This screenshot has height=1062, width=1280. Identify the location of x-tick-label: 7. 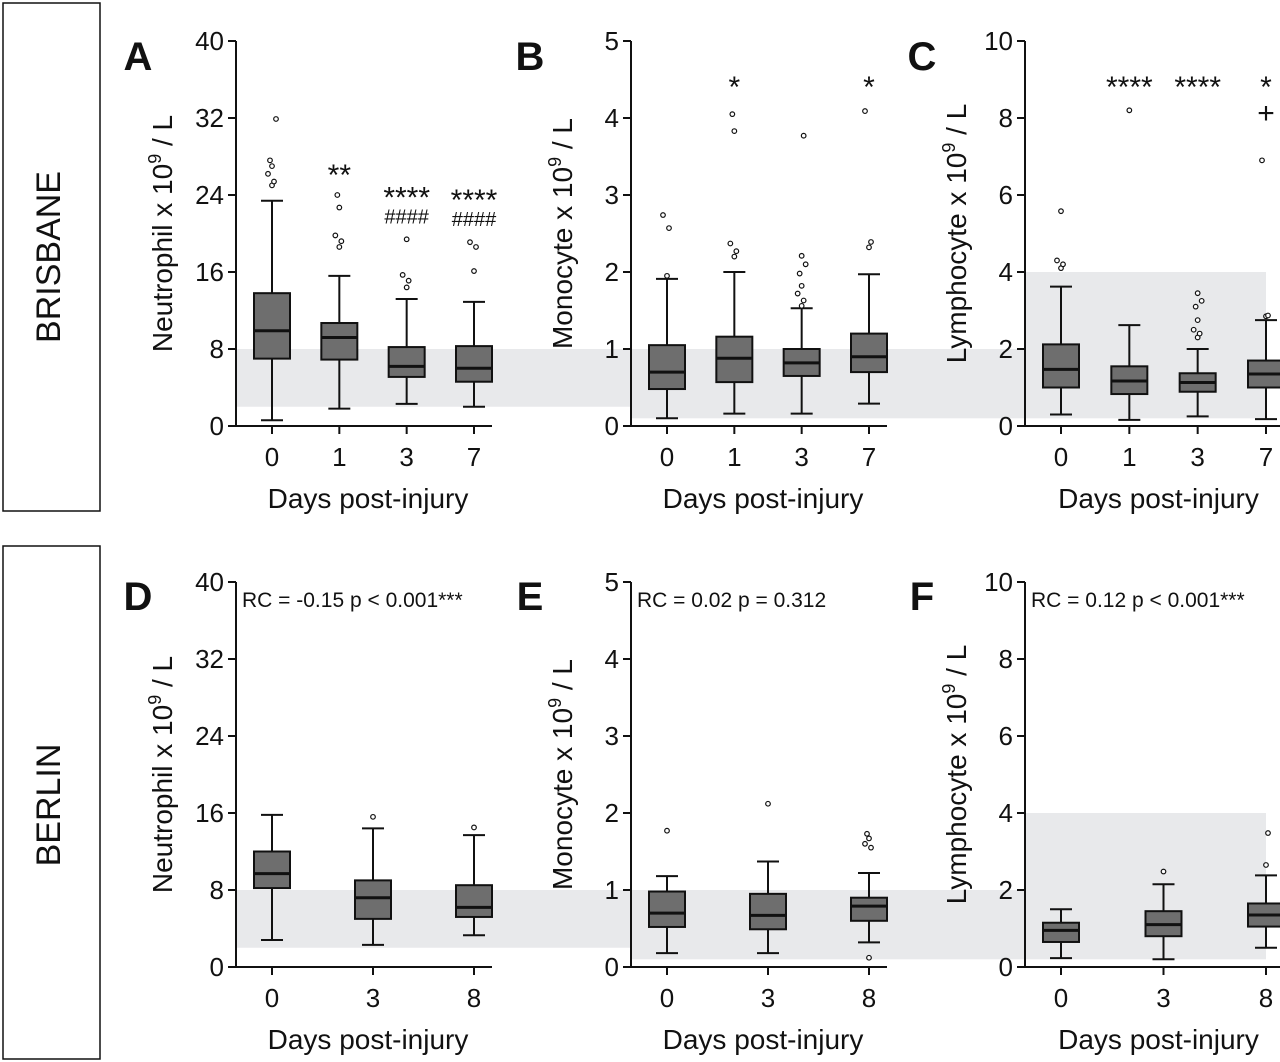
(474, 457).